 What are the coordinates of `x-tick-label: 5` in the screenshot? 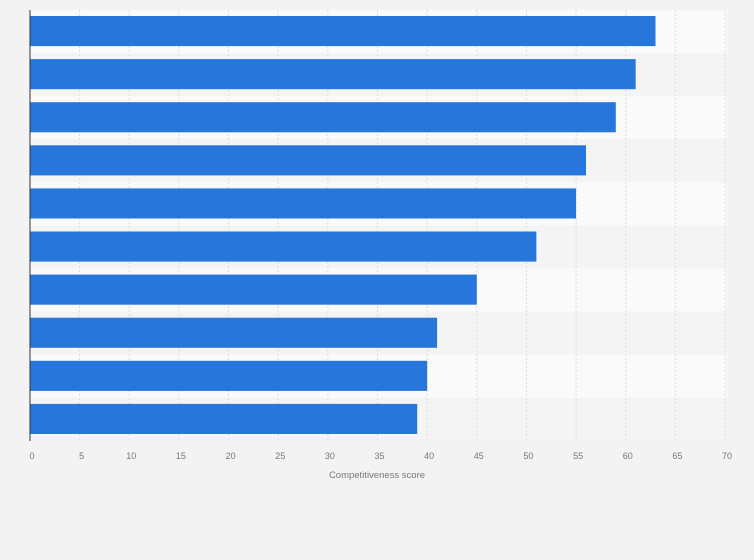 It's located at (81, 456).